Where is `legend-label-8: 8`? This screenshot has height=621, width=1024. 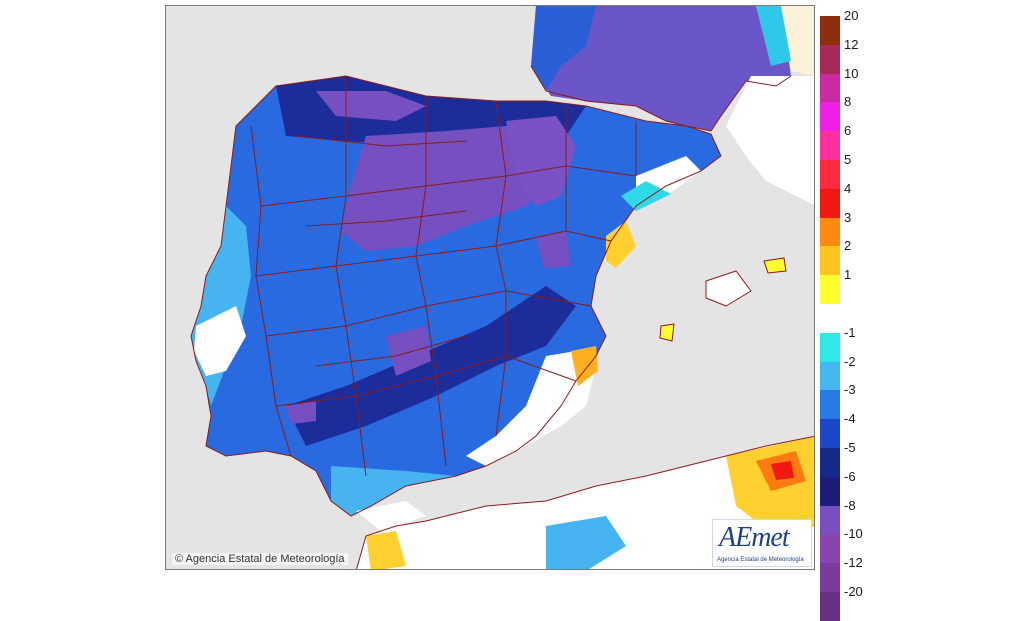
legend-label-8: 8 is located at coordinates (848, 102).